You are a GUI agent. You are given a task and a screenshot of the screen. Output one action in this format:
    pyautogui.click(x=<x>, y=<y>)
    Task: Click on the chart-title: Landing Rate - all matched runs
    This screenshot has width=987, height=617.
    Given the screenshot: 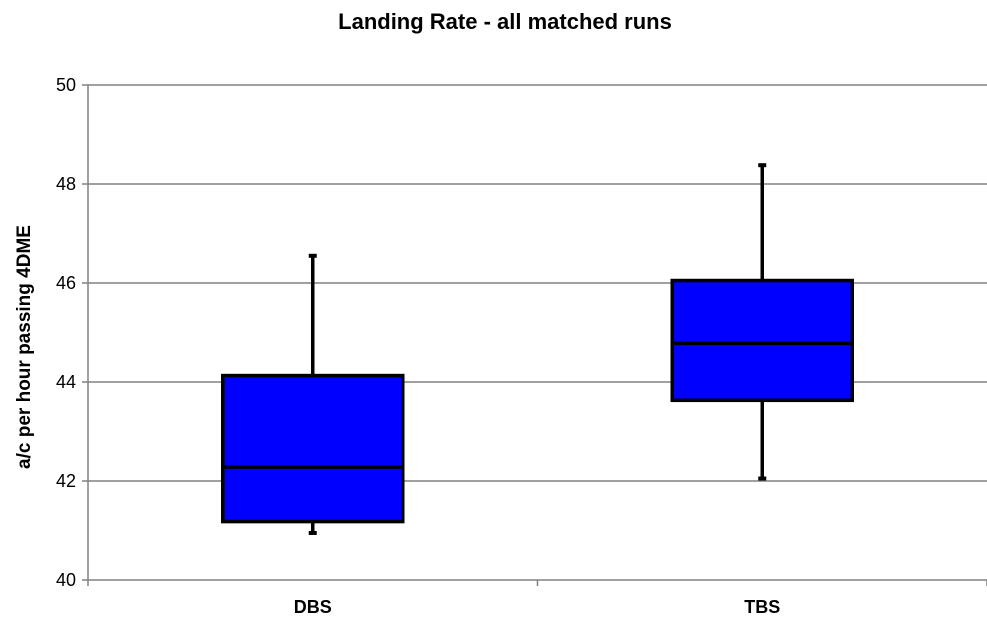 What is the action you would take?
    pyautogui.click(x=505, y=21)
    